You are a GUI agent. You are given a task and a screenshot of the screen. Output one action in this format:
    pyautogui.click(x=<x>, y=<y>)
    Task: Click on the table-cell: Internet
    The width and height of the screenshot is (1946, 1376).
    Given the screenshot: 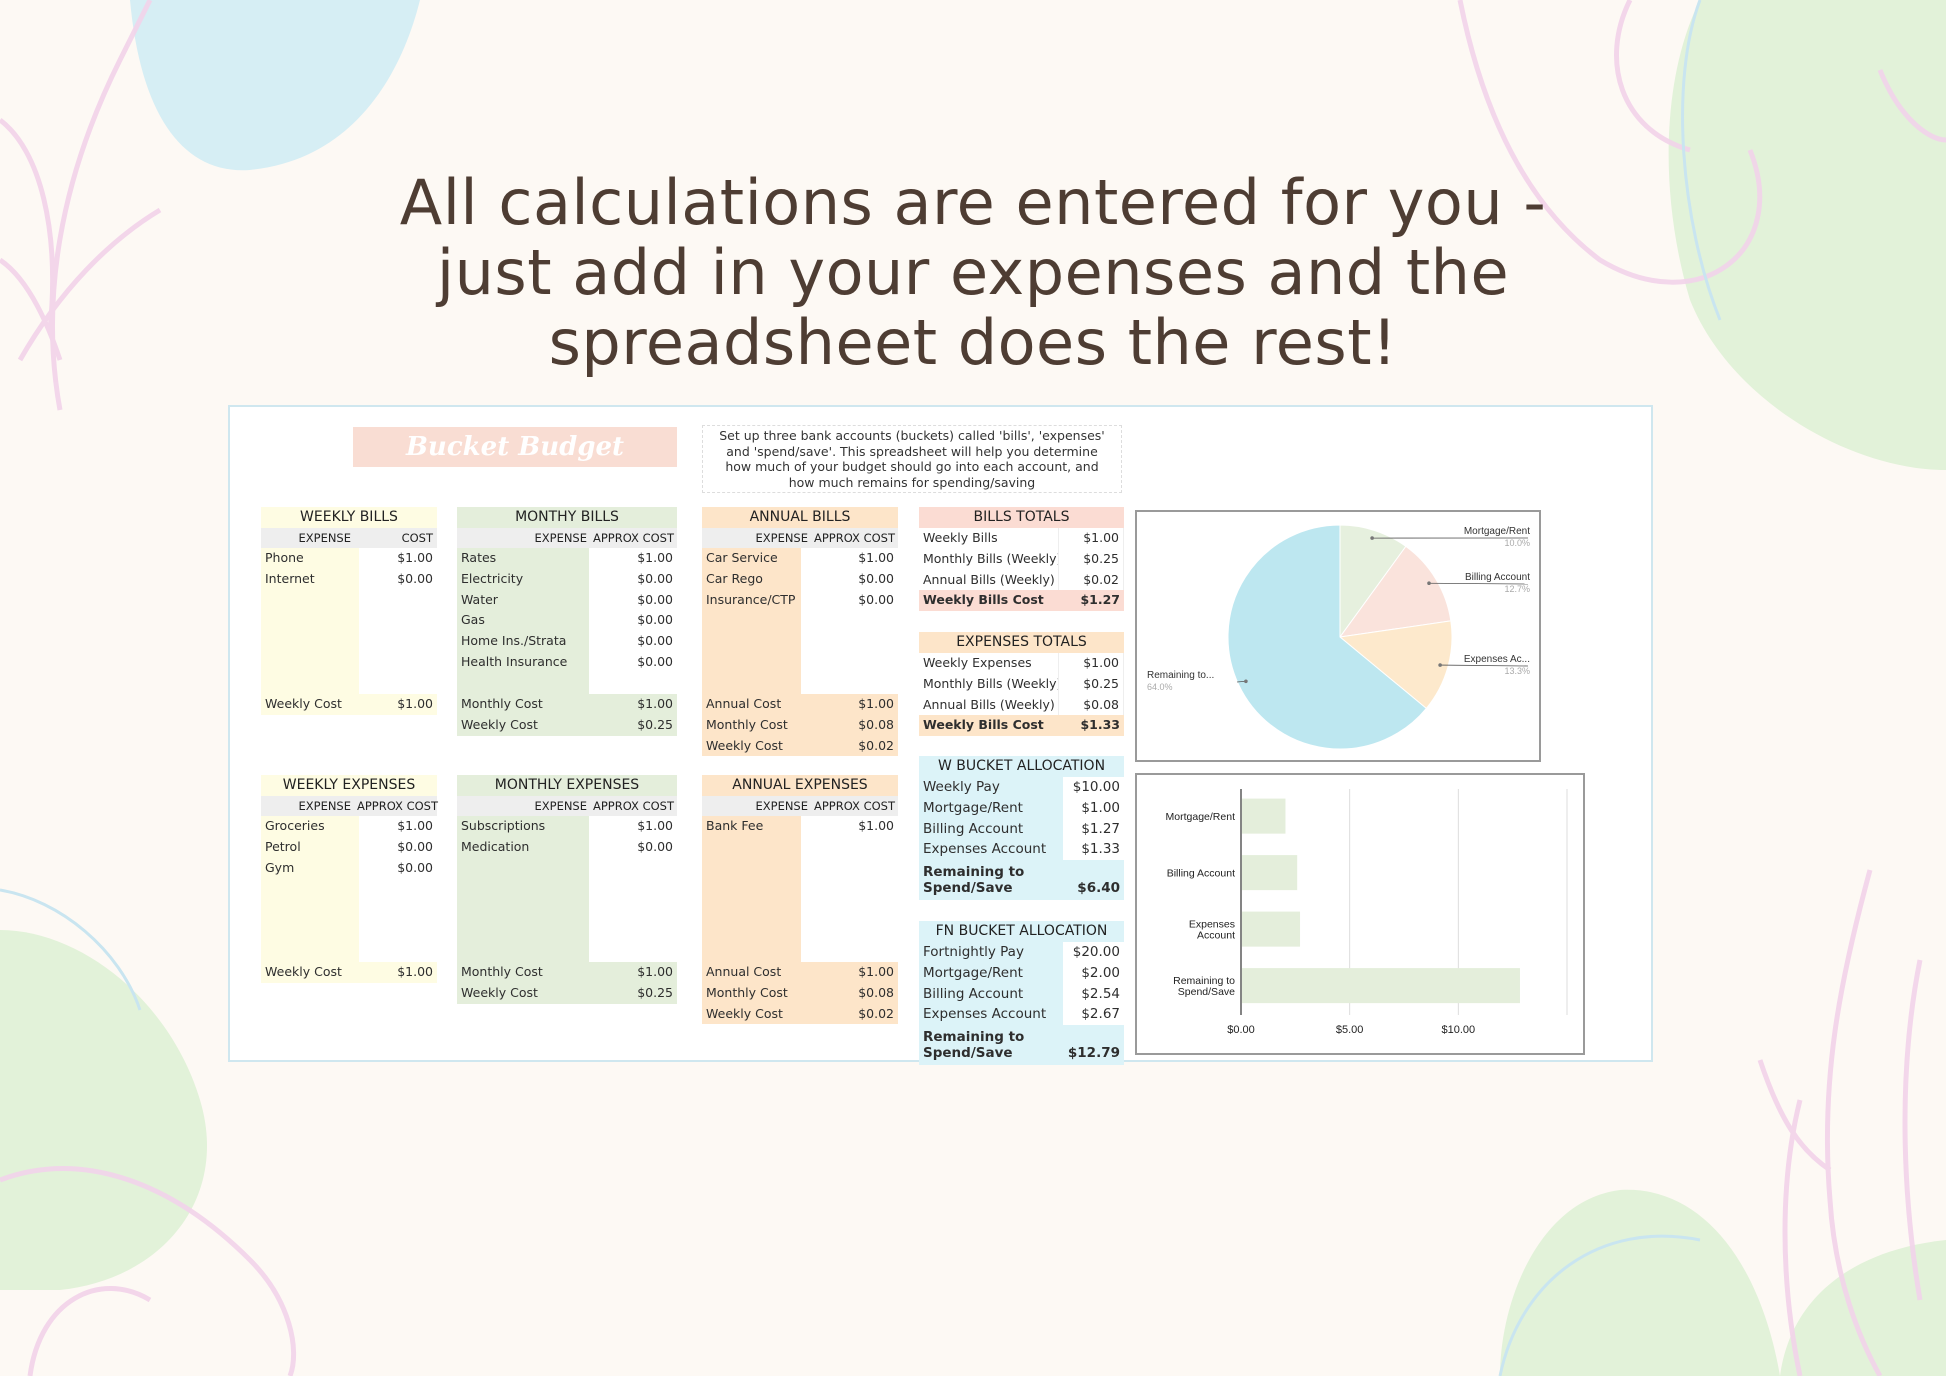 What is the action you would take?
    pyautogui.click(x=290, y=578)
    